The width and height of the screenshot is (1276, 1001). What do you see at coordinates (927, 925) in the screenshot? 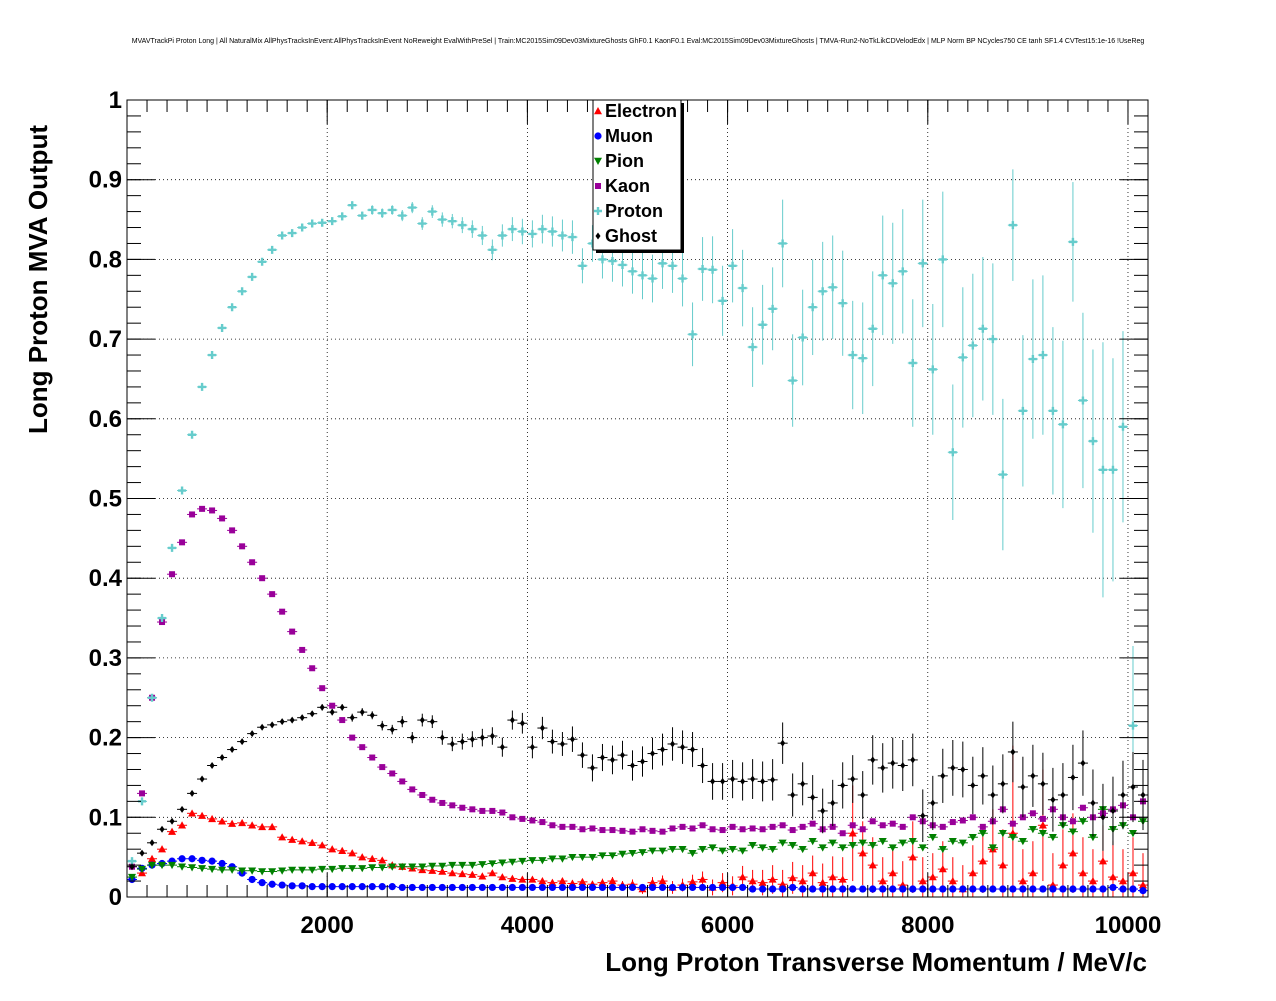
I see `x-tick-label: 8000` at bounding box center [927, 925].